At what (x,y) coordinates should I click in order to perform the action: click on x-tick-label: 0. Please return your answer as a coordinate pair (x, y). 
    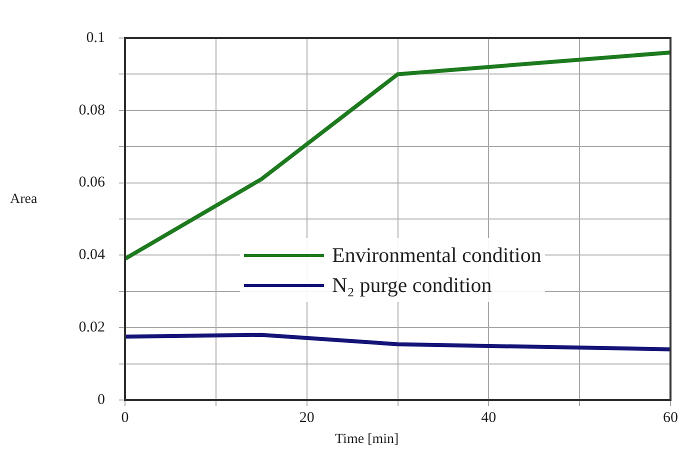
    Looking at the image, I should click on (125, 418).